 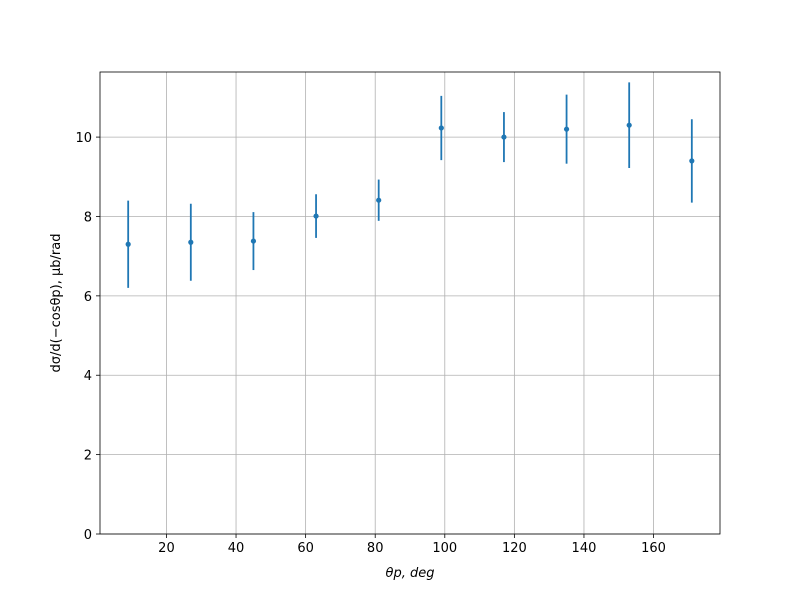 I want to click on x-tick-label: 80, so click(x=375, y=548).